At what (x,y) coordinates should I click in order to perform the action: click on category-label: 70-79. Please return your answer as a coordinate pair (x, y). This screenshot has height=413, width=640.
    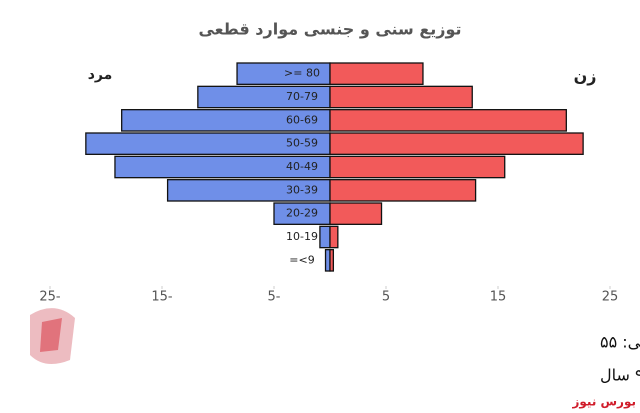
    Looking at the image, I should click on (302, 96).